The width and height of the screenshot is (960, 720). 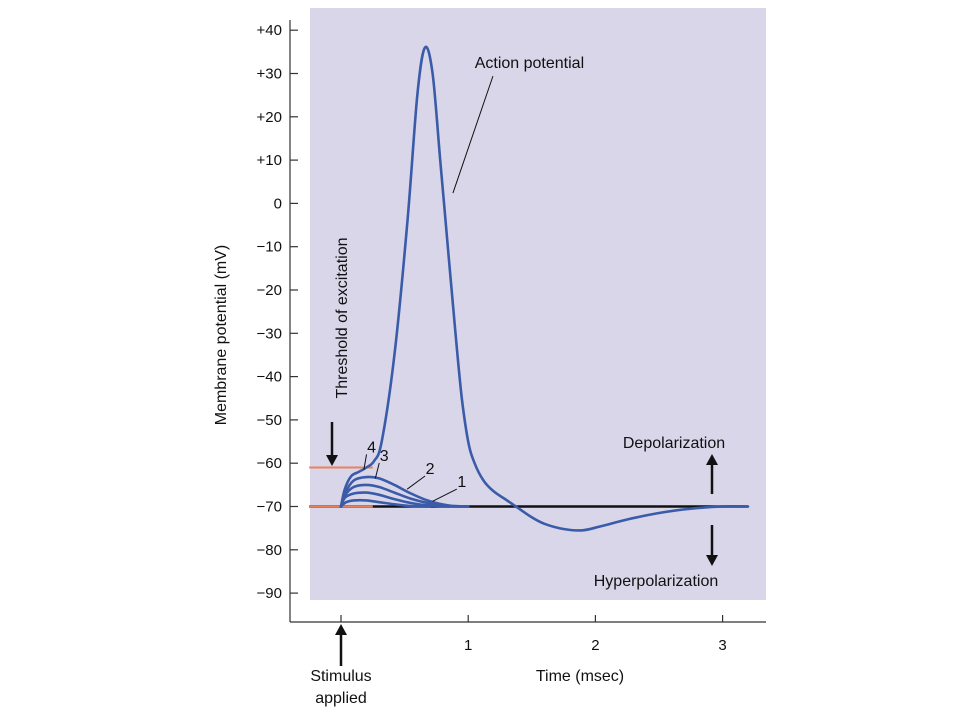 What do you see at coordinates (461, 482) in the screenshot?
I see `curve-number-label: 1` at bounding box center [461, 482].